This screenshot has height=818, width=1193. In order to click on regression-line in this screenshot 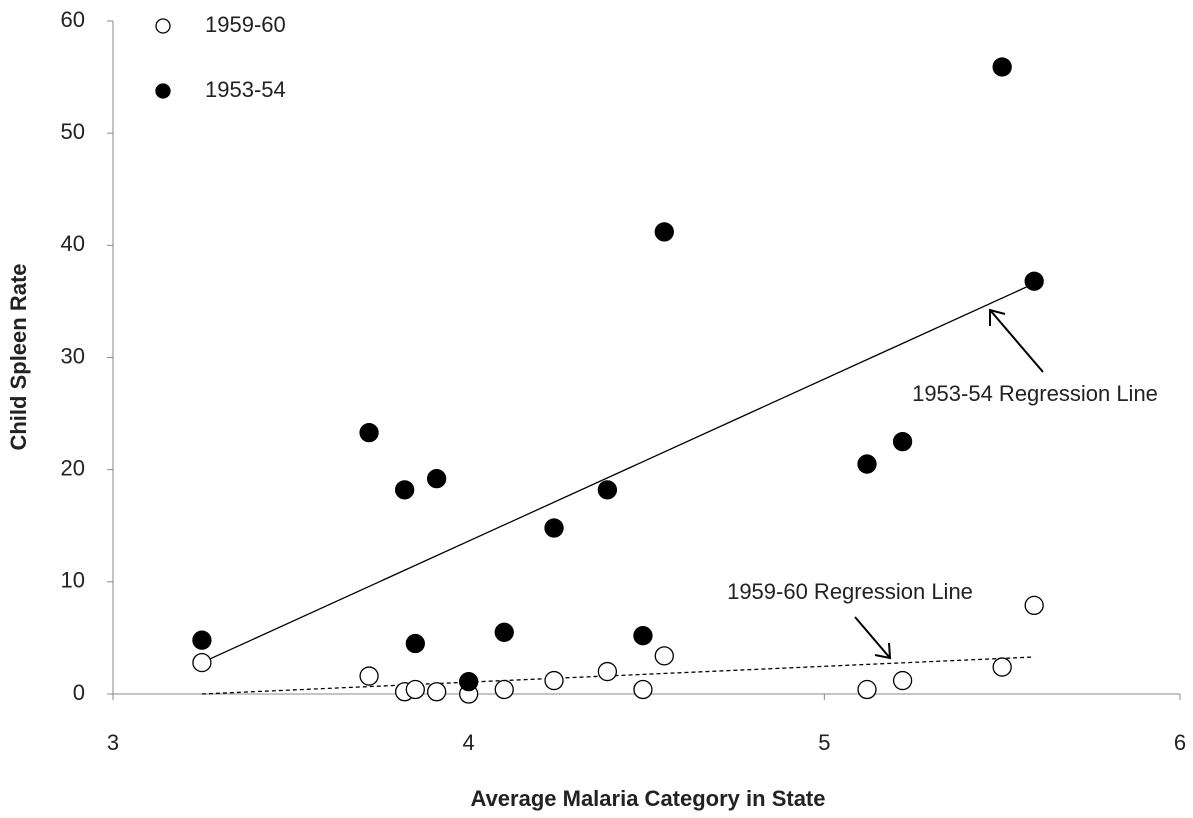, I will do `click(618, 675)`.